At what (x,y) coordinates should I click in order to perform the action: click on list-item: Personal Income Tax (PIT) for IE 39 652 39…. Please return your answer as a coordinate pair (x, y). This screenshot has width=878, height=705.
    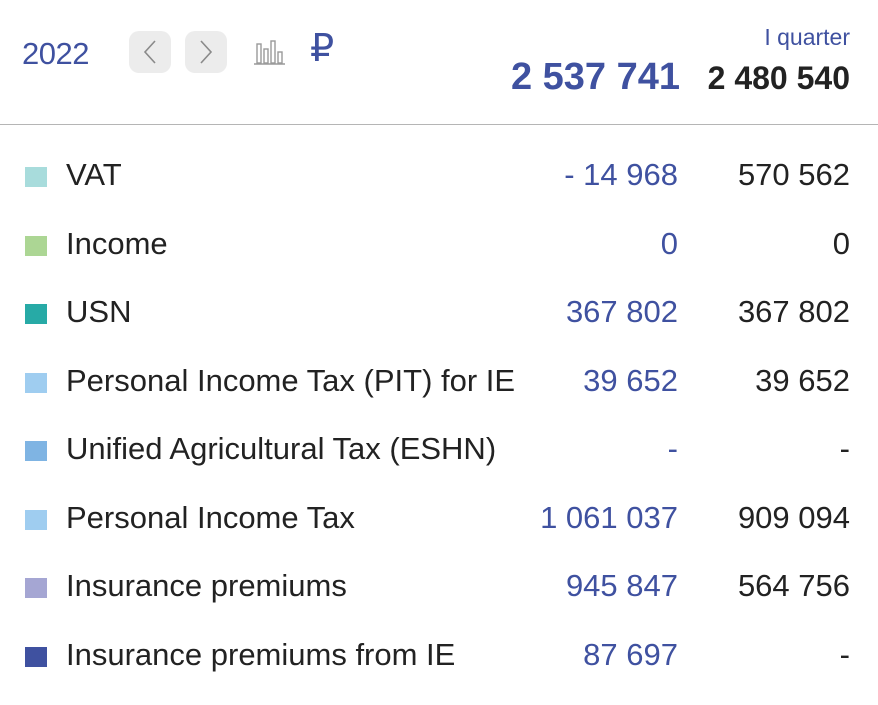
    Looking at the image, I should click on (439, 382).